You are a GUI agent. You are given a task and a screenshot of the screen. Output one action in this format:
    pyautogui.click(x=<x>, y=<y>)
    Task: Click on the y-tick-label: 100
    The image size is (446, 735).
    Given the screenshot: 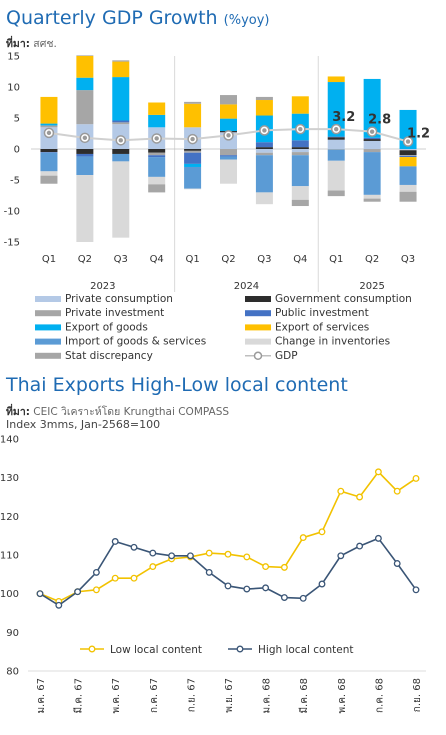 What is the action you would take?
    pyautogui.click(x=9, y=594)
    